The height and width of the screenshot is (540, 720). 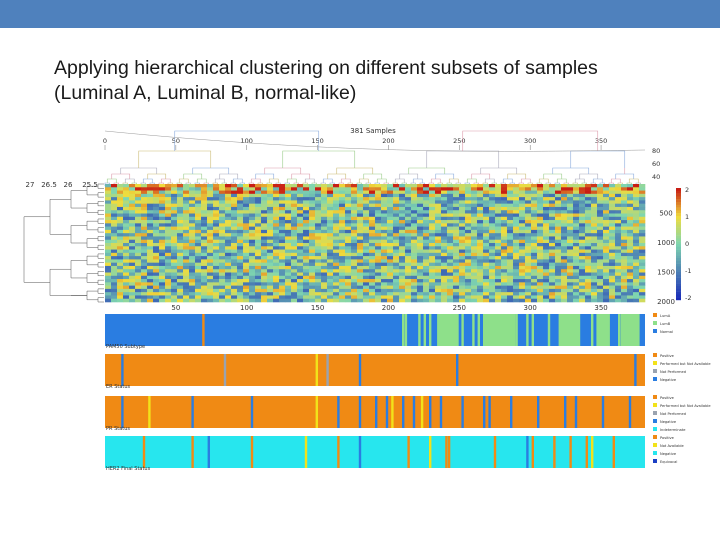 What do you see at coordinates (375, 141) in the screenshot?
I see `top-dendrogram-root` at bounding box center [375, 141].